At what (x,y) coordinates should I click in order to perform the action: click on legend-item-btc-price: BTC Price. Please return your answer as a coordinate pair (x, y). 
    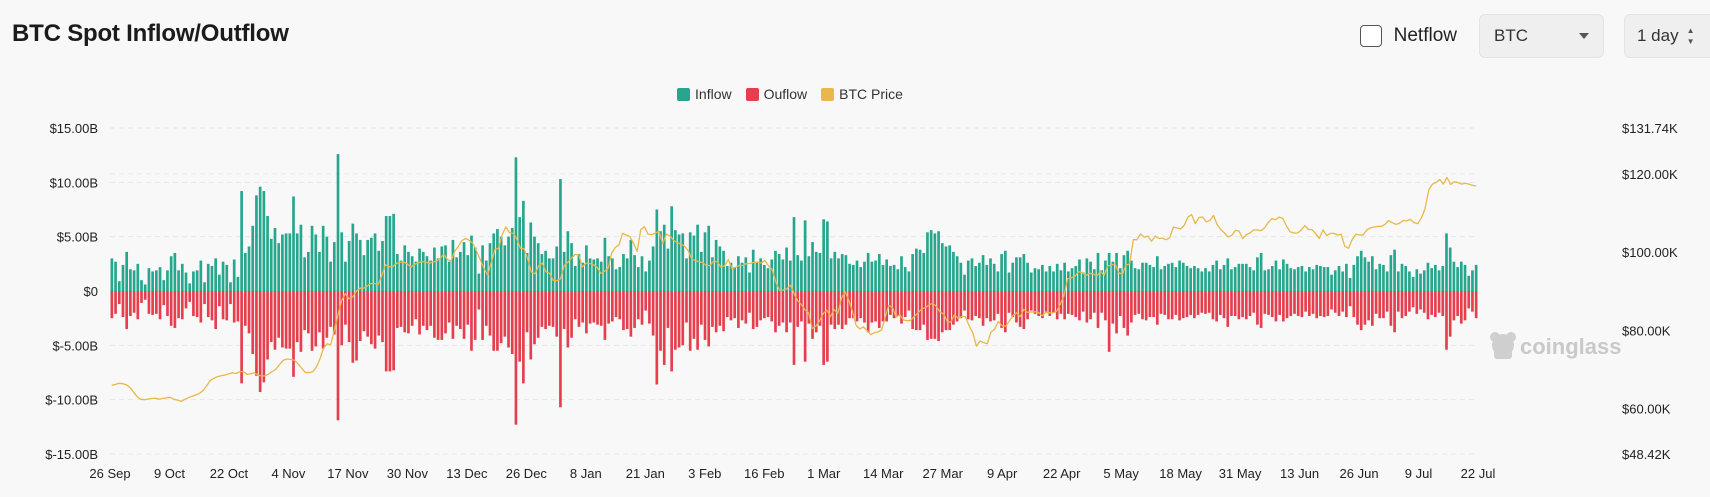
    Looking at the image, I should click on (862, 94).